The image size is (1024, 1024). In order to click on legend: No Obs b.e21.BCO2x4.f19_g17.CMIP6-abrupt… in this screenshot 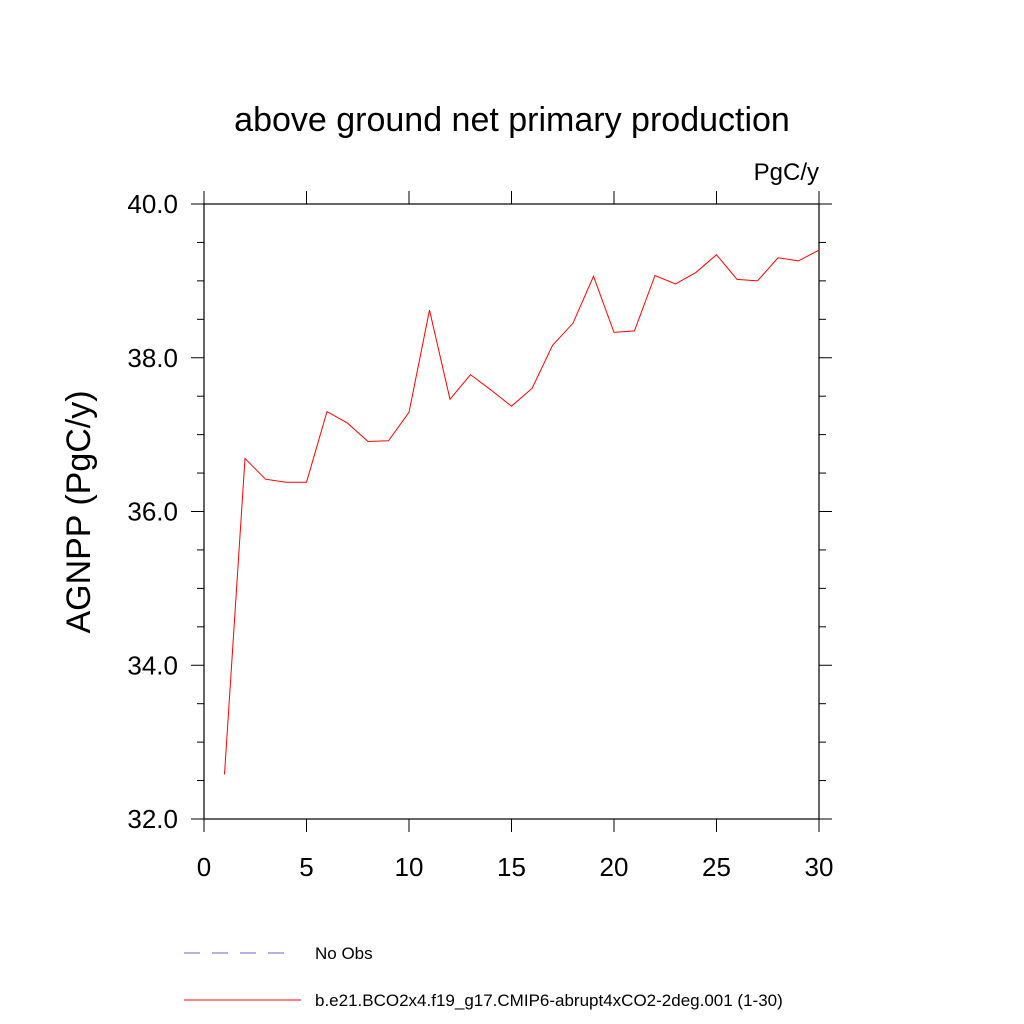, I will do `click(483, 977)`.